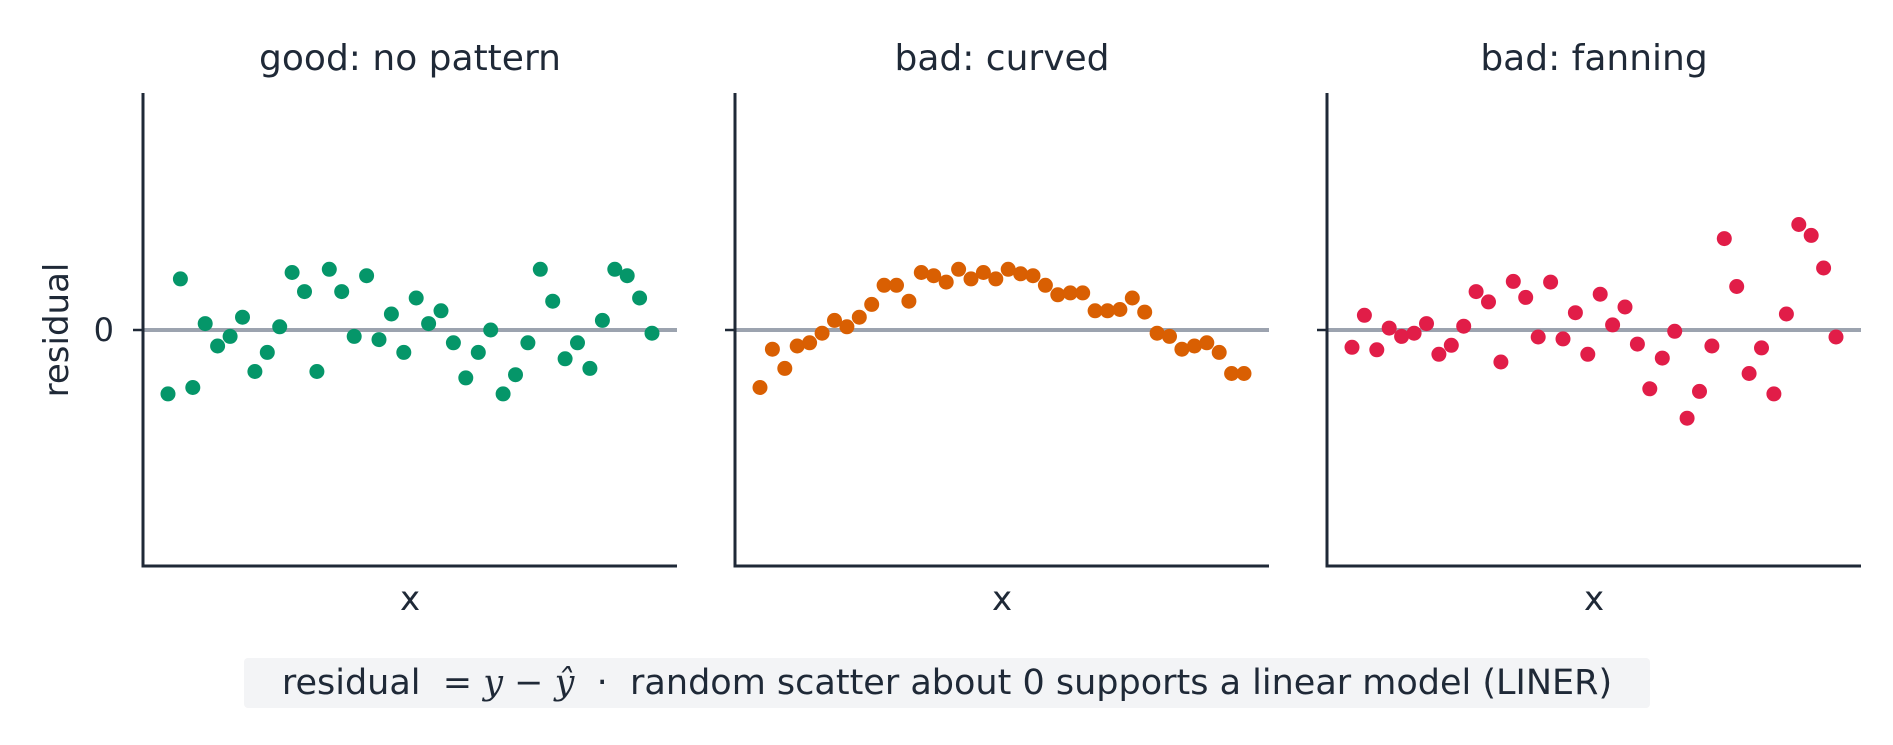 This screenshot has width=1893, height=745. I want to click on panel-title: bad: curved, so click(1001, 58).